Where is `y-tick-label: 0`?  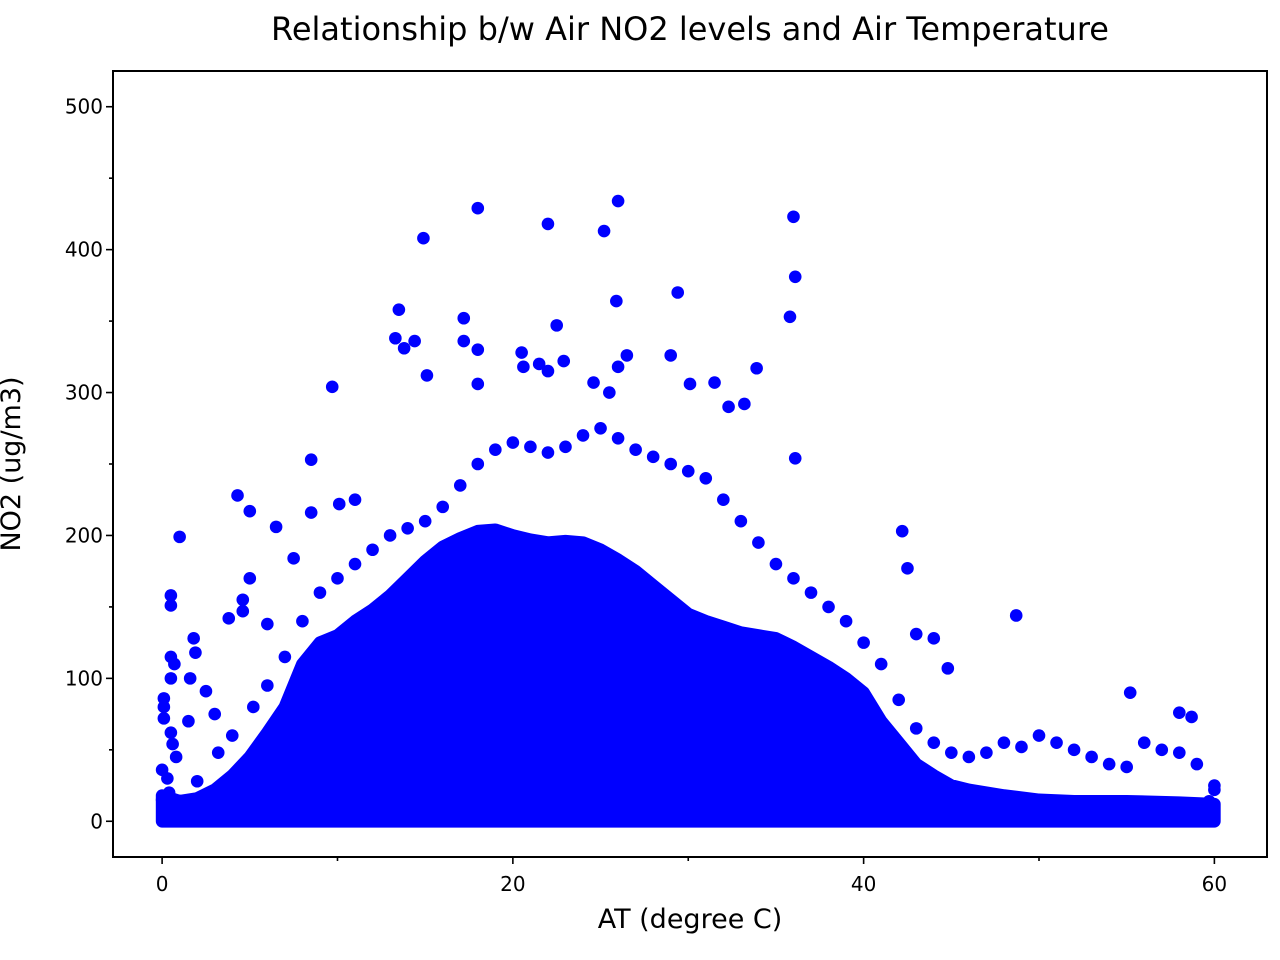
y-tick-label: 0 is located at coordinates (96, 821).